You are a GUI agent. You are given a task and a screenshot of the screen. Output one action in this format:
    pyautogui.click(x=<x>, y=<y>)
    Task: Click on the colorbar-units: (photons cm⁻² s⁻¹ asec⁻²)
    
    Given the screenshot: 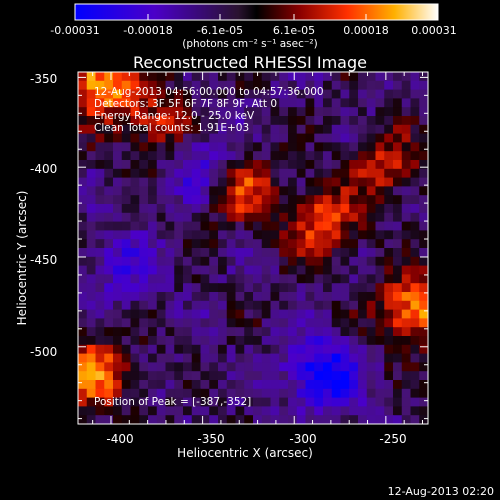 What is the action you would take?
    pyautogui.click(x=250, y=44)
    